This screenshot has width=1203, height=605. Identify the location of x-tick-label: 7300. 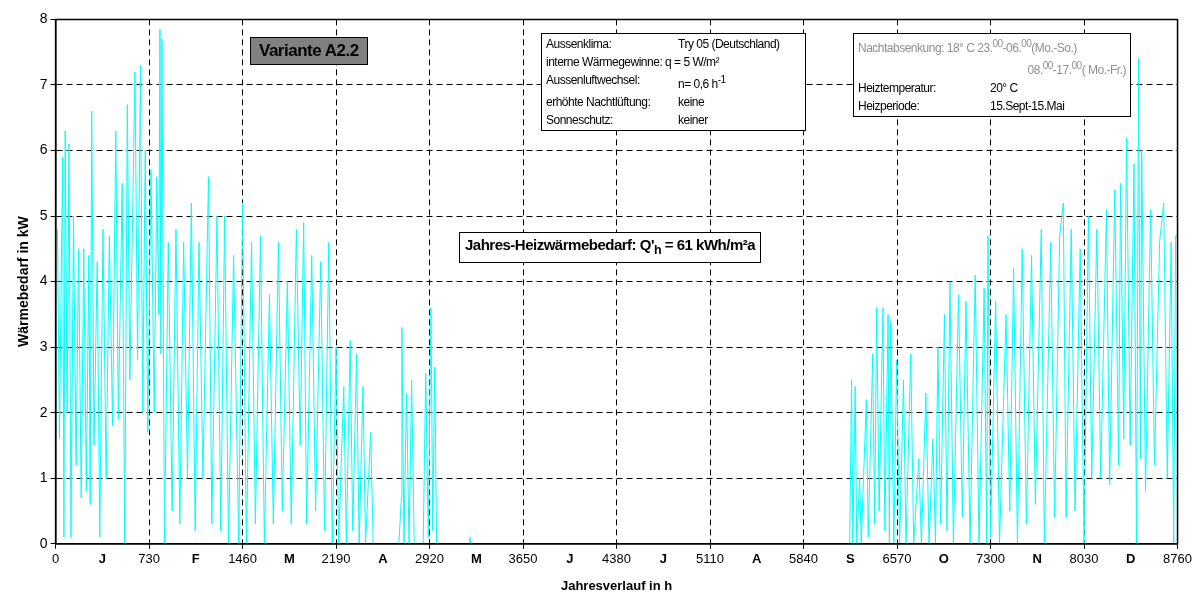
(991, 559).